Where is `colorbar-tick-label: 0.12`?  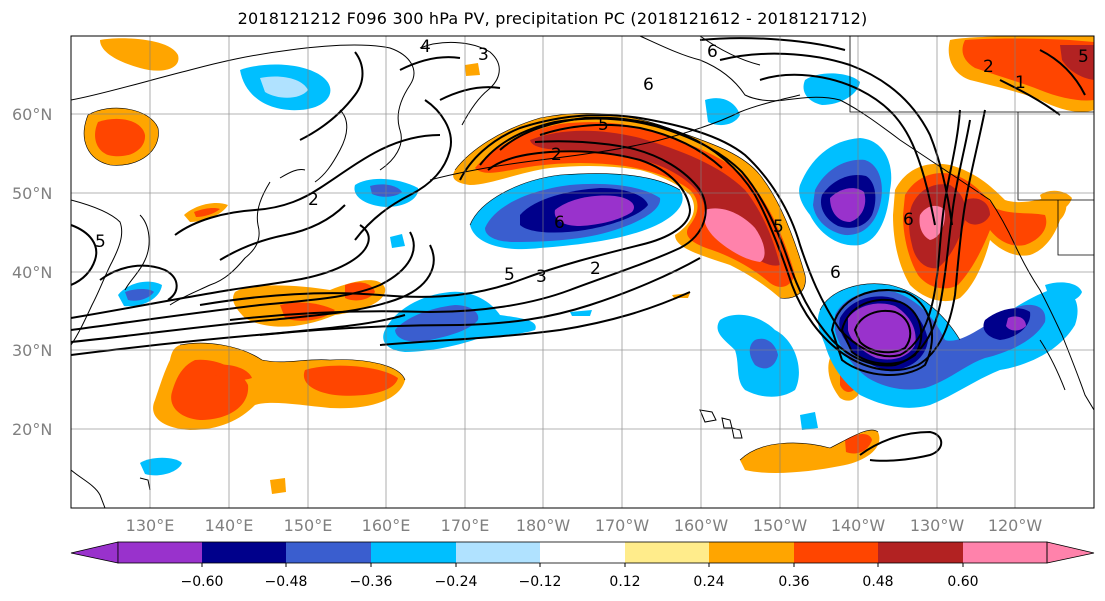
colorbar-tick-label: 0.12 is located at coordinates (624, 582).